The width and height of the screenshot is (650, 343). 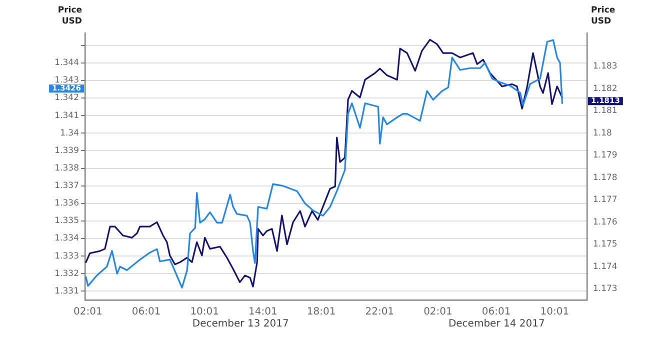 I want to click on y2-tick-label: 1.183, so click(x=605, y=67).